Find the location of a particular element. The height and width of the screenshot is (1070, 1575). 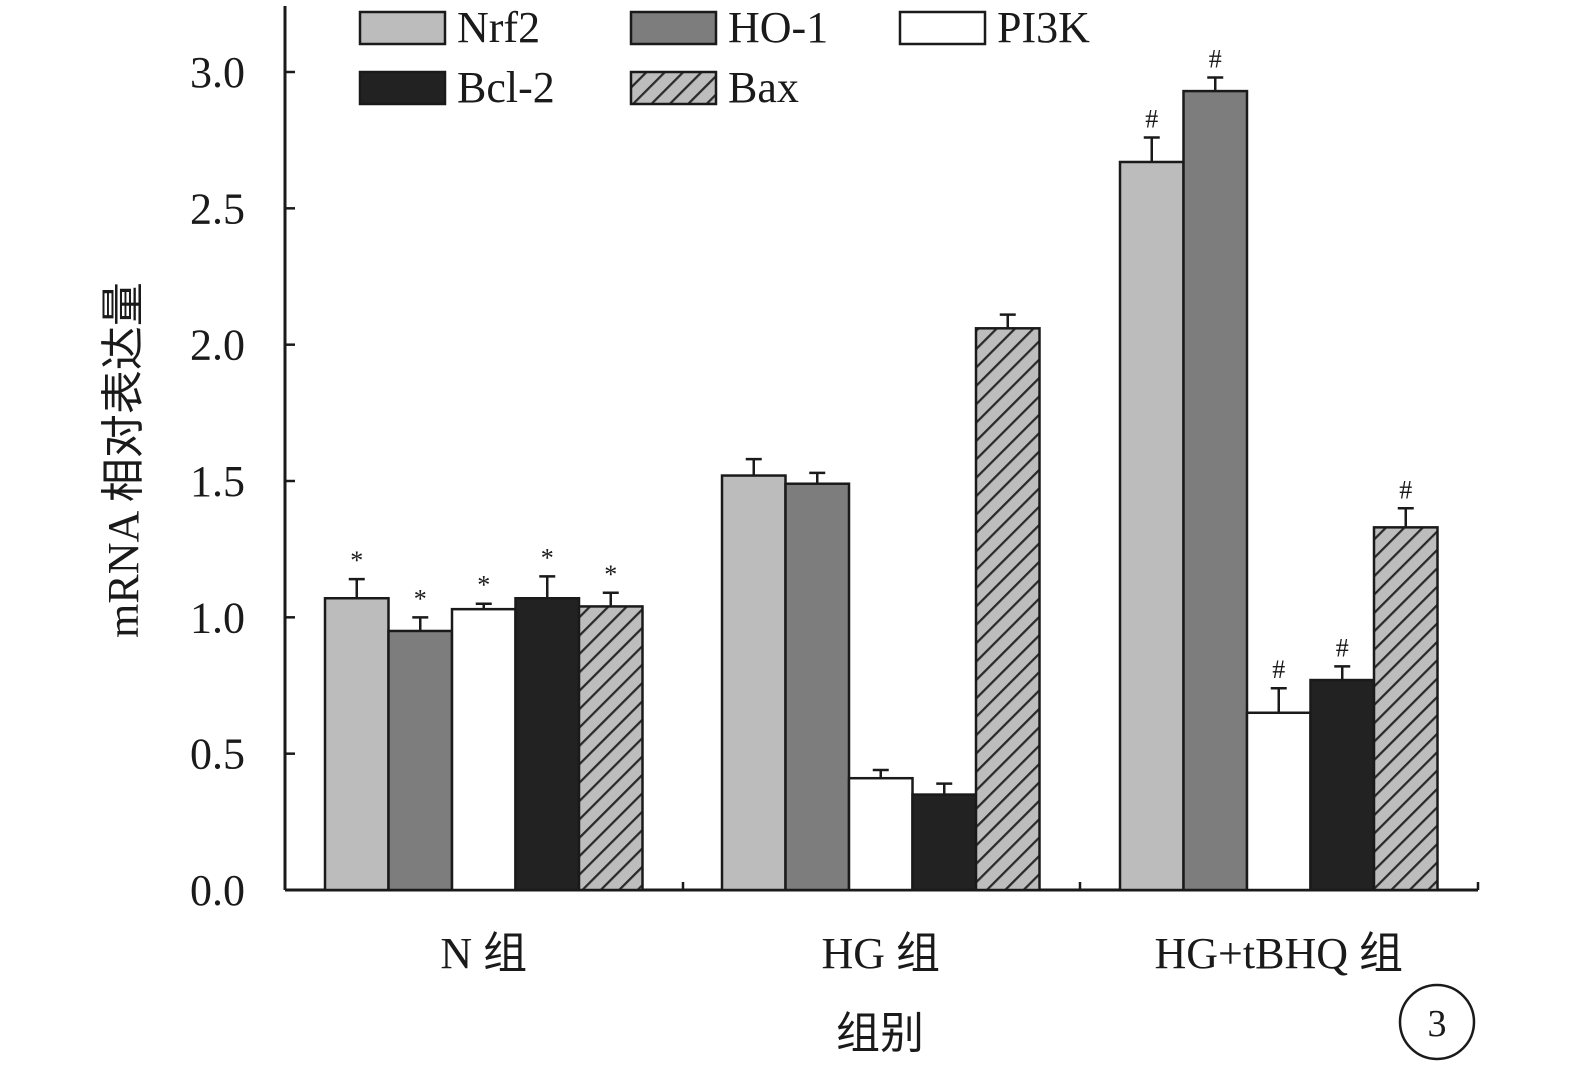

x-category-label: HG+tBHQ 组 is located at coordinates (1279, 953).